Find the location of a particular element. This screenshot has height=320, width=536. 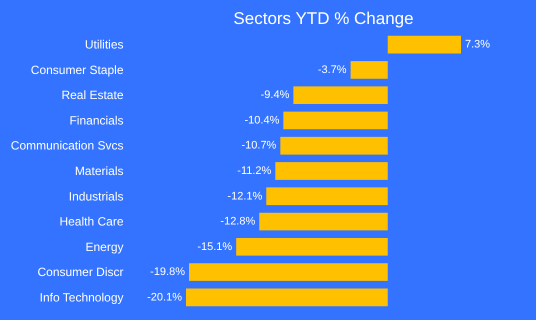

data-label: -9.4% is located at coordinates (275, 95).